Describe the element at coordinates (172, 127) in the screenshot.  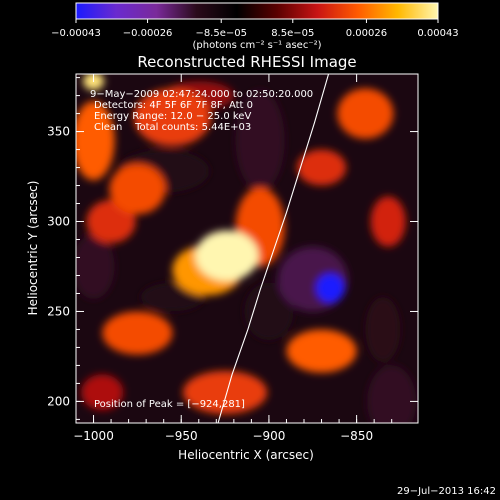
I see `info-clean-counts: Clean Total counts: 5.44E+03` at that location.